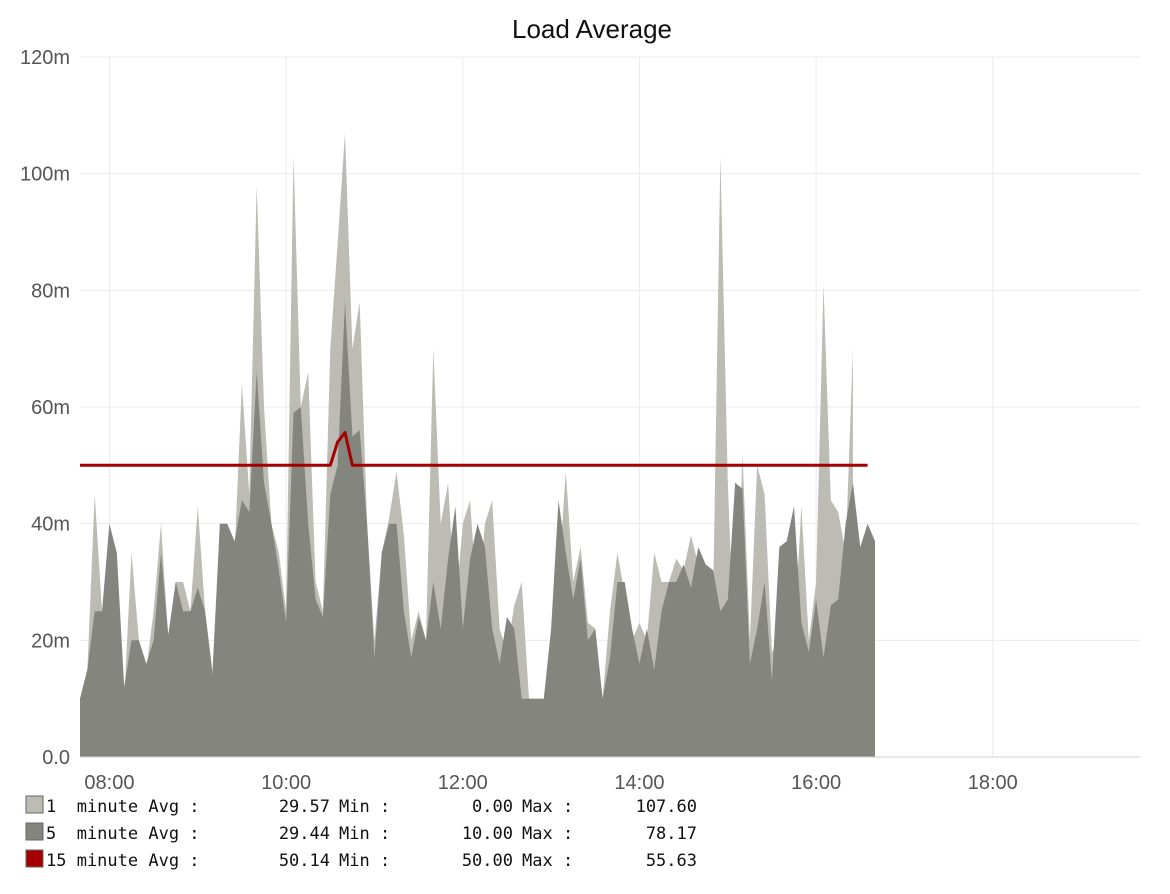 The height and width of the screenshot is (894, 1170). What do you see at coordinates (592, 29) in the screenshot?
I see `chart-title: Load Average` at bounding box center [592, 29].